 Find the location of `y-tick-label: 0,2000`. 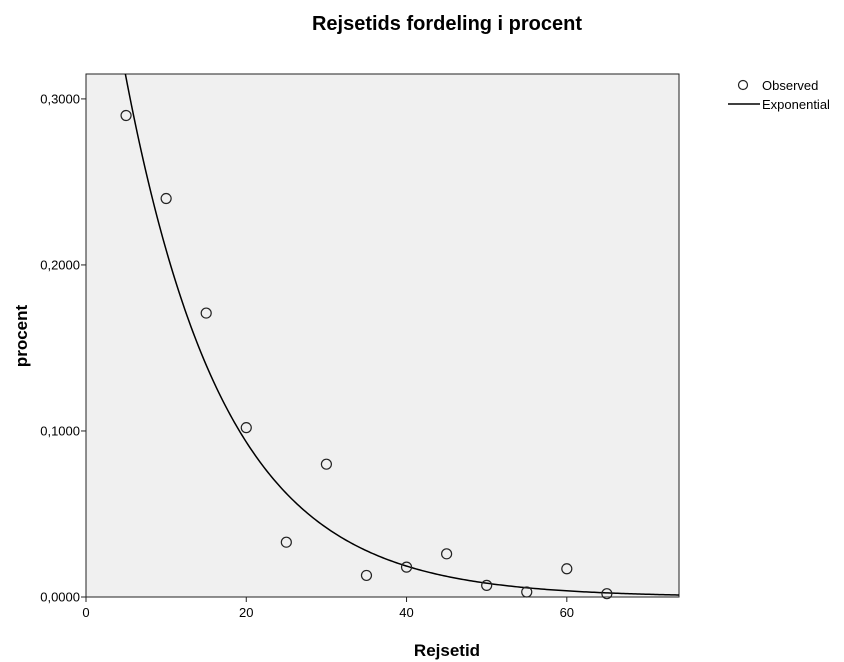

y-tick-label: 0,2000 is located at coordinates (60, 264).